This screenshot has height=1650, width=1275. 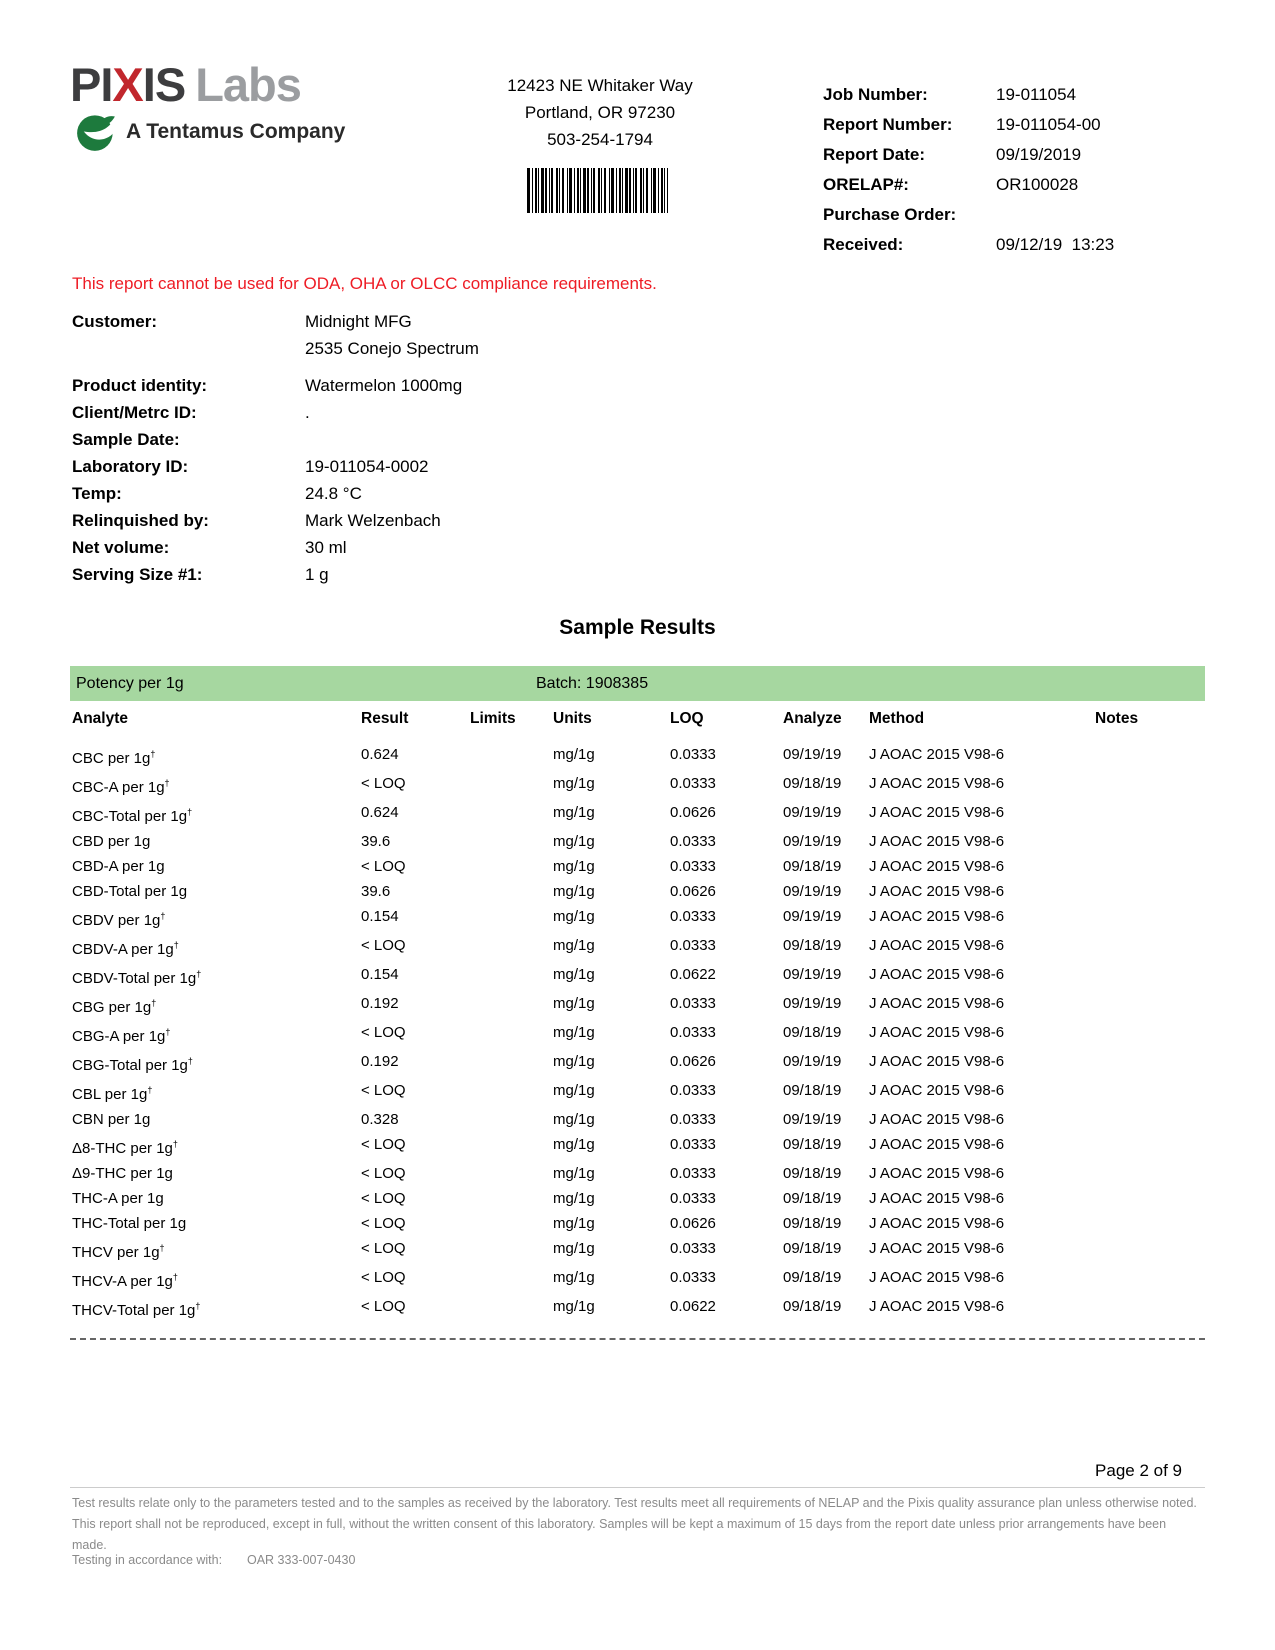 What do you see at coordinates (130, 891) in the screenshot?
I see `analyte-cell: CBD-Total per 1g` at bounding box center [130, 891].